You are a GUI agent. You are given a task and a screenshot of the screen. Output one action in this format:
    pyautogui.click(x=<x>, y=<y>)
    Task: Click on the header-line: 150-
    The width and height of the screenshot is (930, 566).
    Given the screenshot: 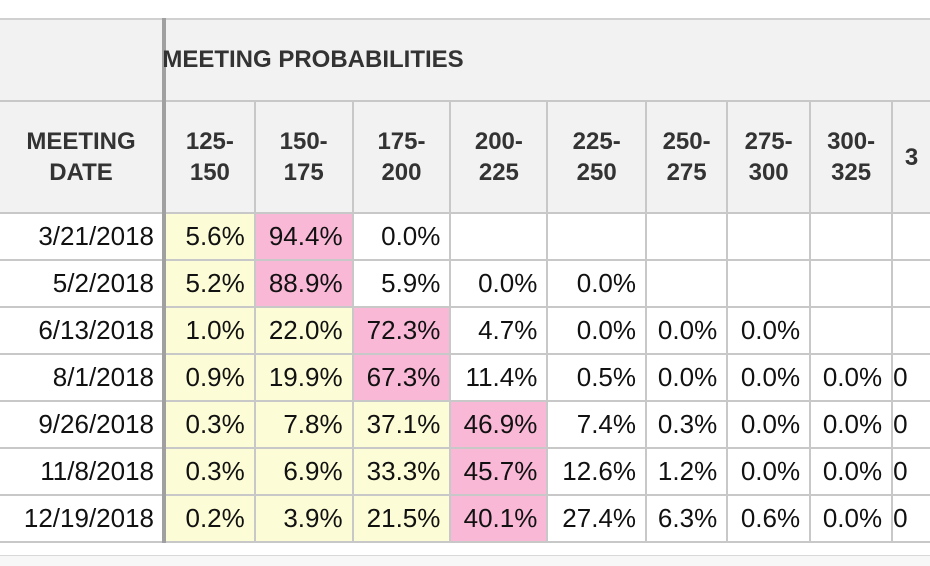 What is the action you would take?
    pyautogui.click(x=303, y=141)
    